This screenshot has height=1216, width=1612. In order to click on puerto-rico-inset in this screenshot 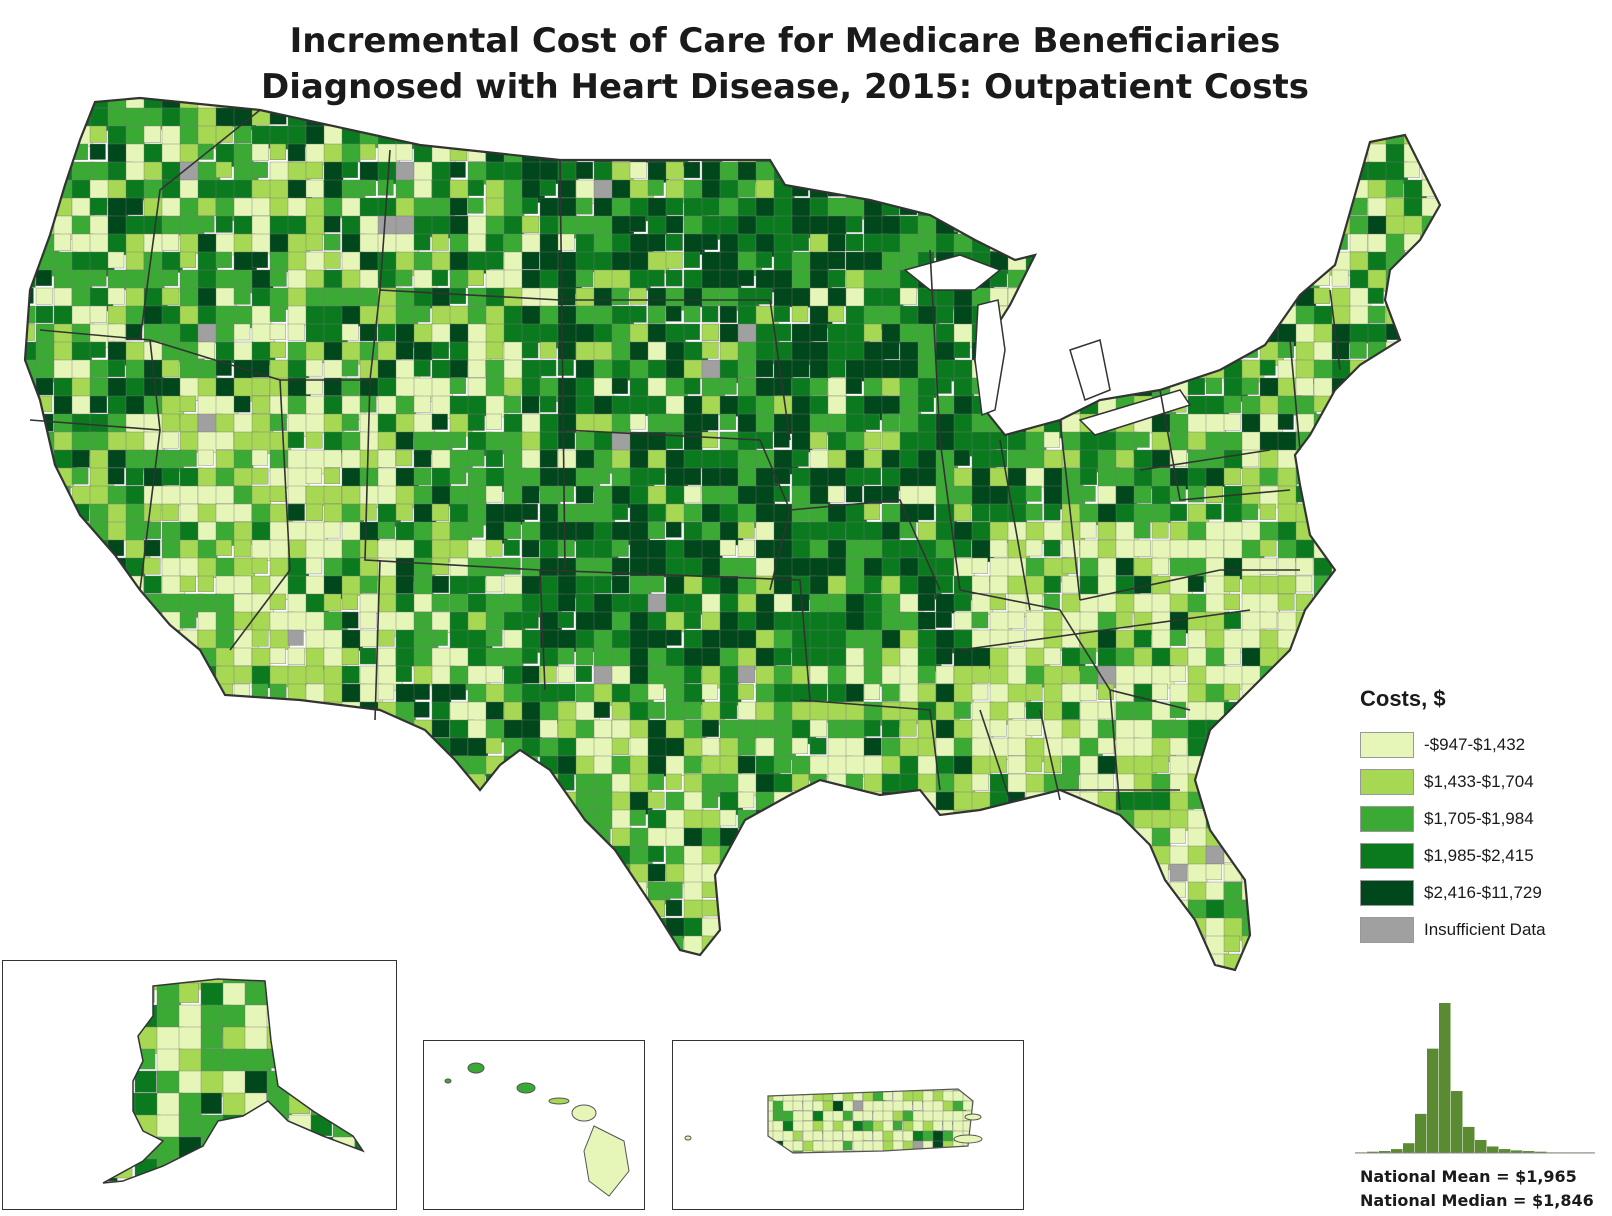, I will do `click(848, 1125)`.